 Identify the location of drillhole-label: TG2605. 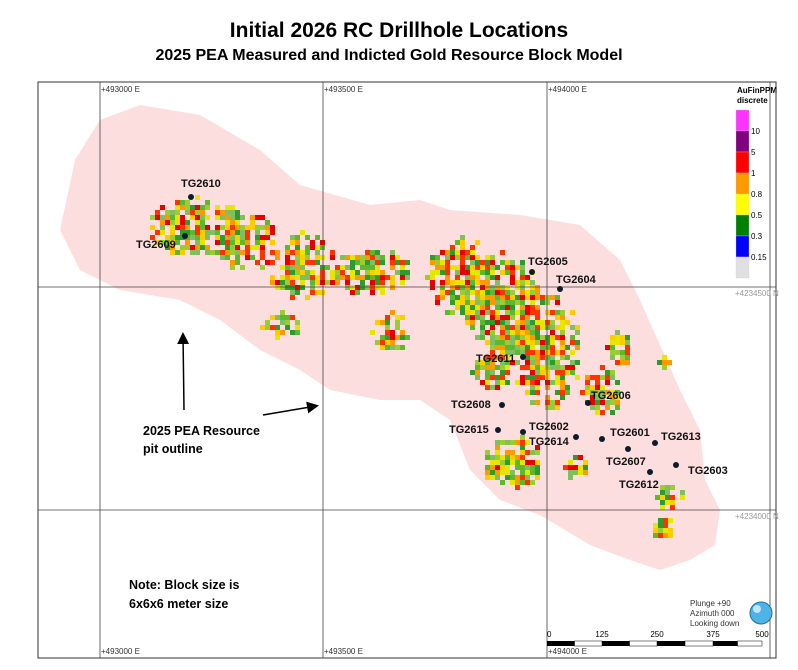
(548, 262).